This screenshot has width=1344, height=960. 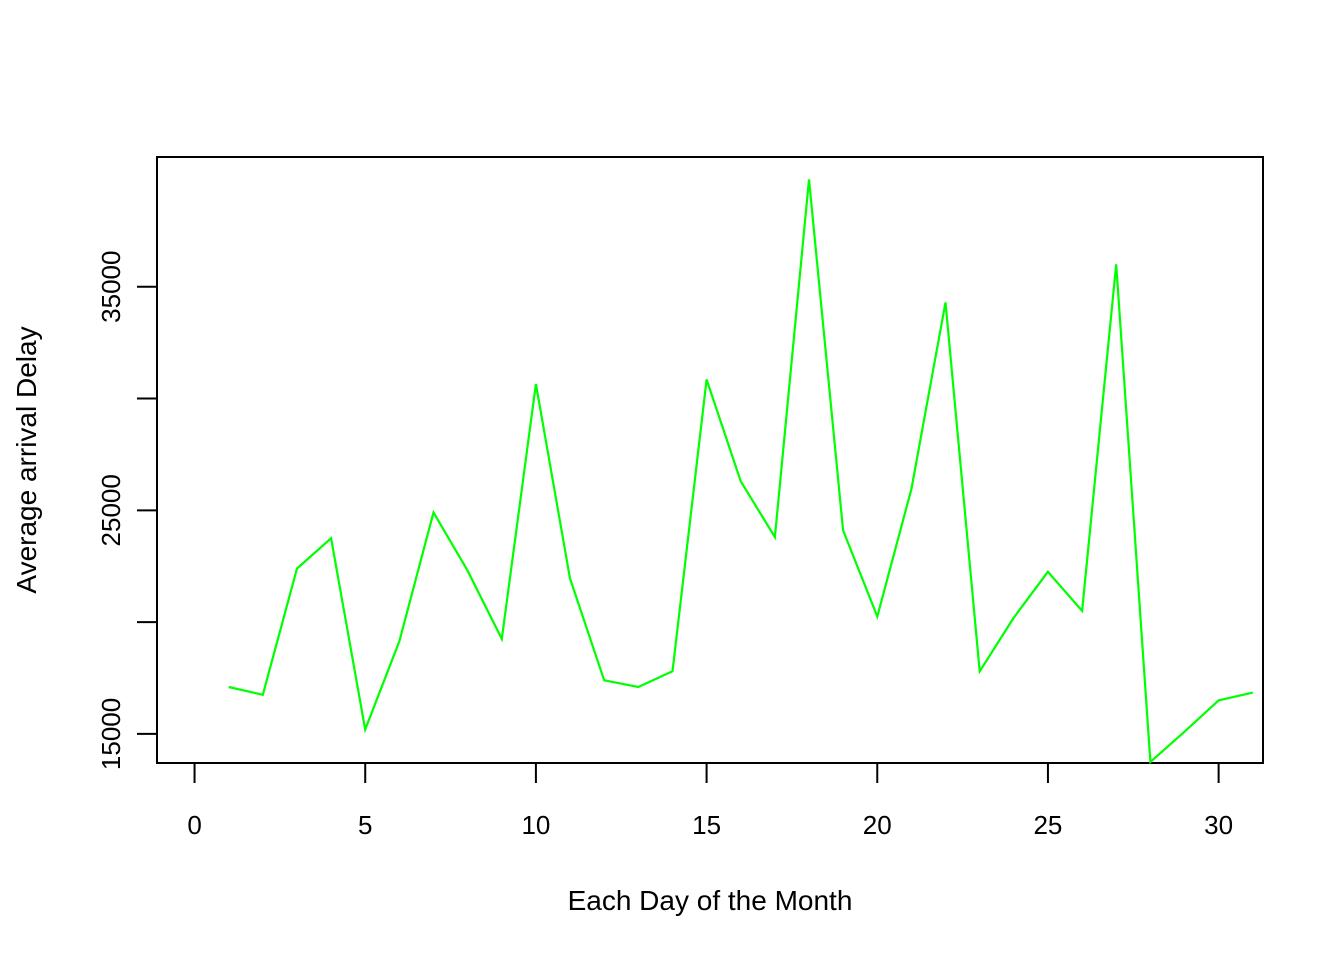 I want to click on x-tick-label: 30, so click(x=1218, y=825).